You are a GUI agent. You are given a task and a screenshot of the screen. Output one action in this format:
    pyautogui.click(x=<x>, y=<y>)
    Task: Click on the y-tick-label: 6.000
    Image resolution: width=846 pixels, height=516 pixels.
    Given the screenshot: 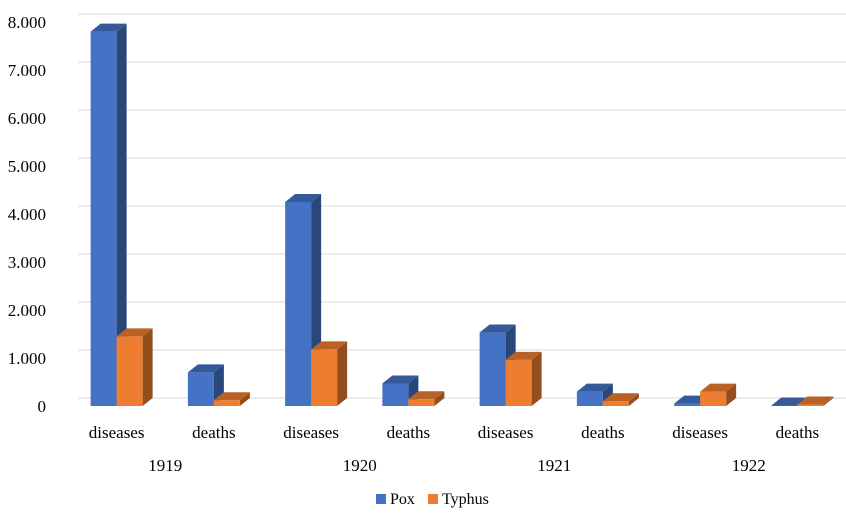 What is the action you would take?
    pyautogui.click(x=27, y=118)
    